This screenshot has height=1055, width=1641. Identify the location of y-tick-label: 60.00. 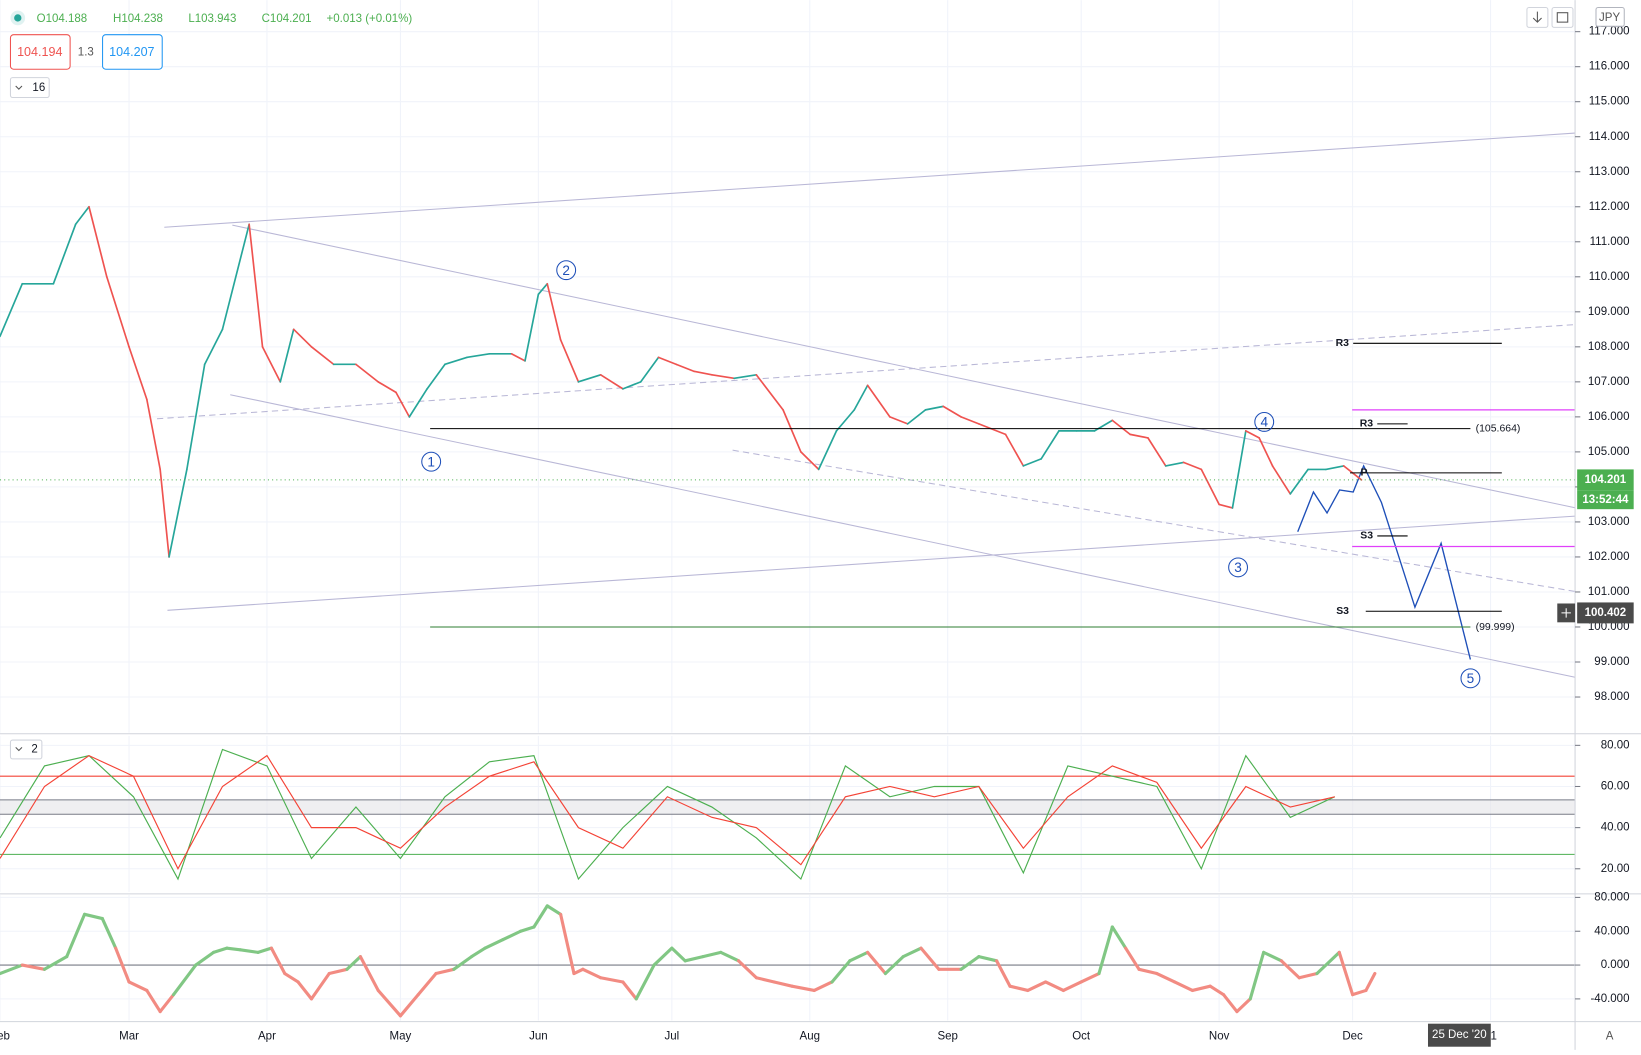
(1615, 787).